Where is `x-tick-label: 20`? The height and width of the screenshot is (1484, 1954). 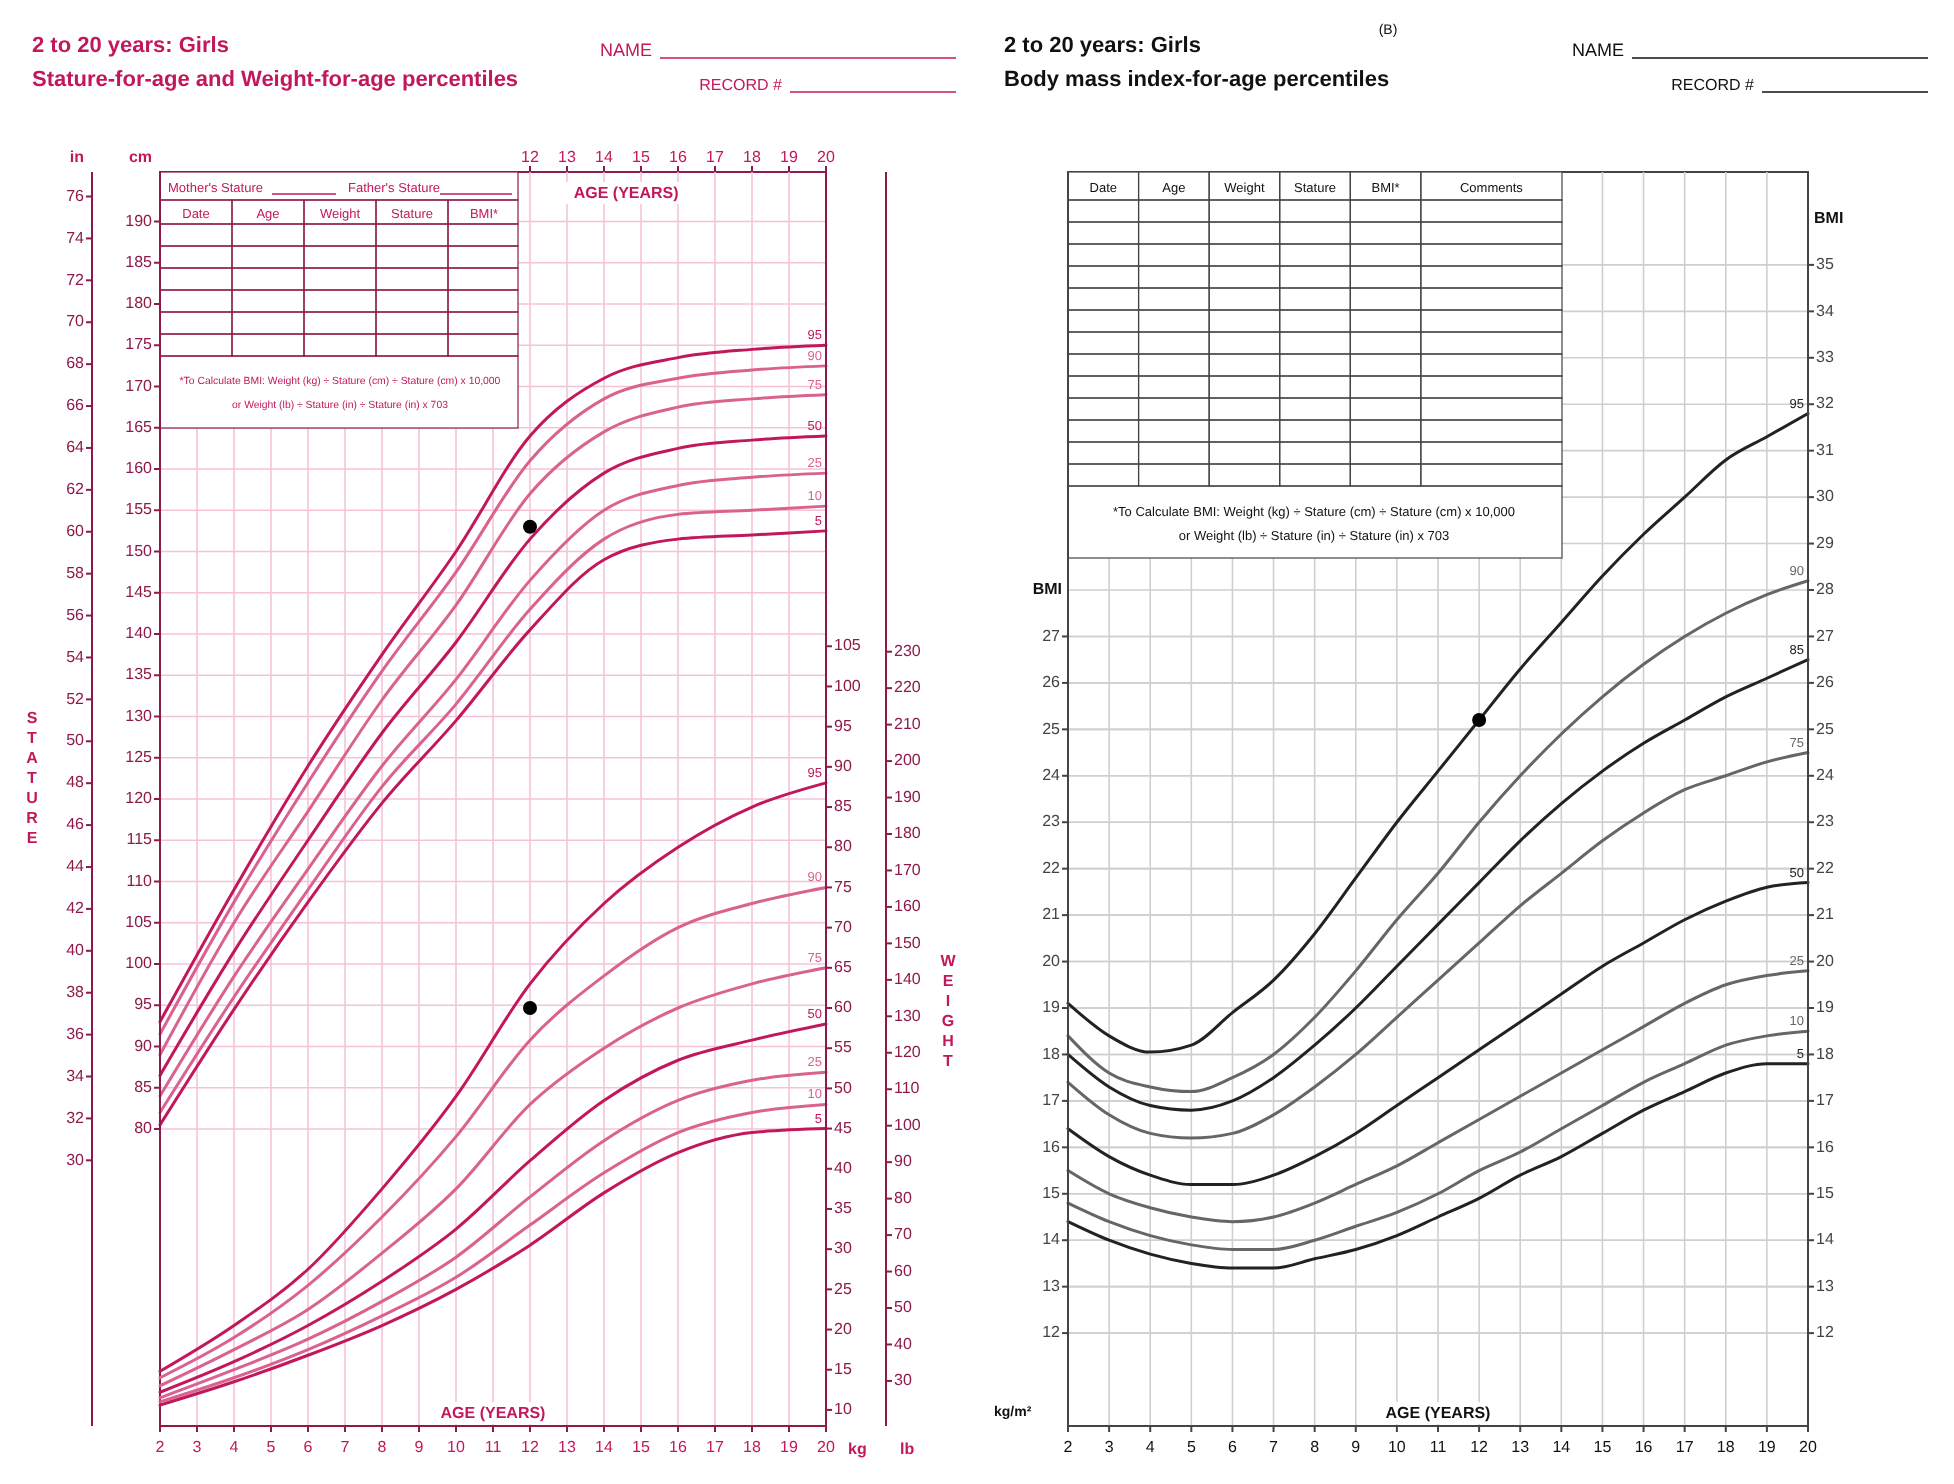
x-tick-label: 20 is located at coordinates (826, 1447).